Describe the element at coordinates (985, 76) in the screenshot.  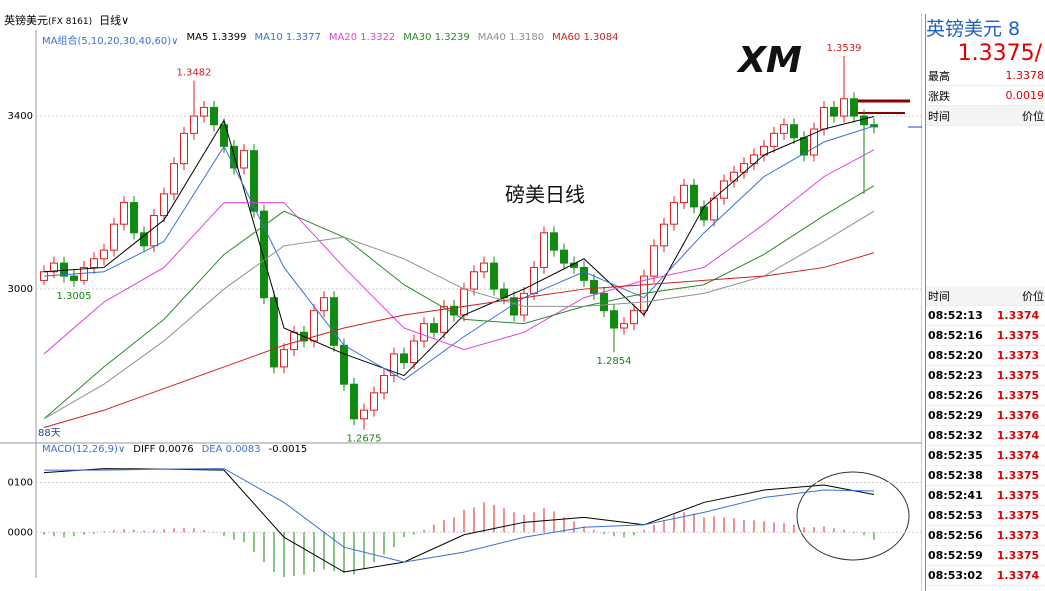
I see `stat-row: 最高 1.3378` at that location.